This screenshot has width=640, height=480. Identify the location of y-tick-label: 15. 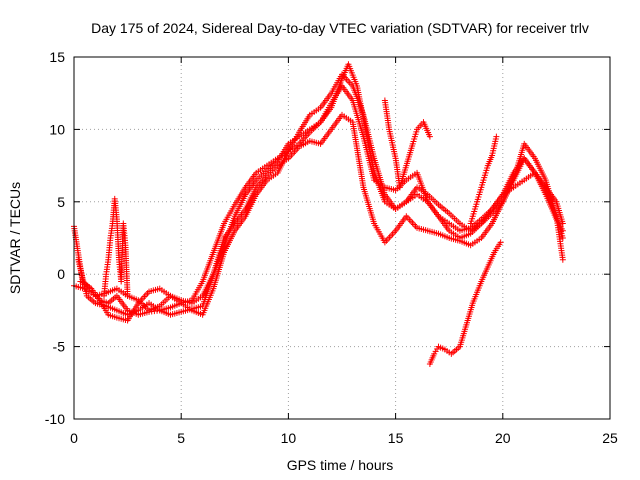
(57, 57).